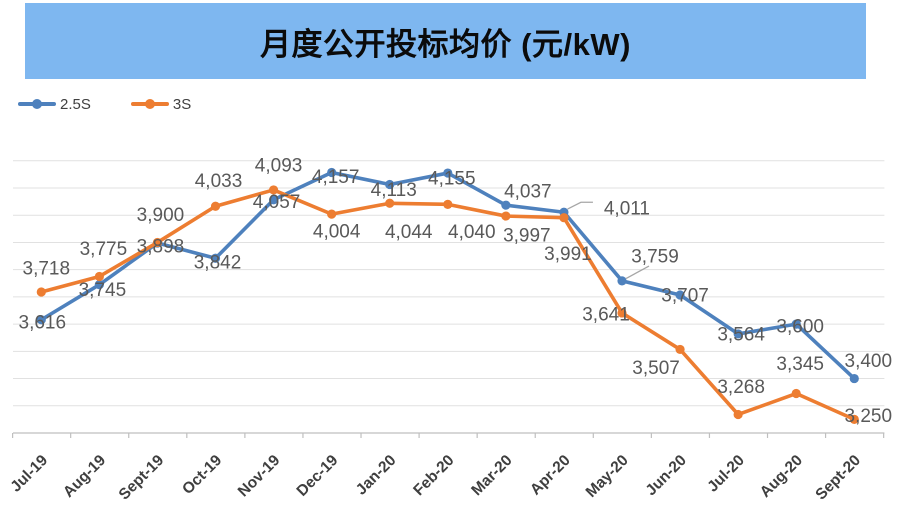  I want to click on data-label: 4,011, so click(627, 209).